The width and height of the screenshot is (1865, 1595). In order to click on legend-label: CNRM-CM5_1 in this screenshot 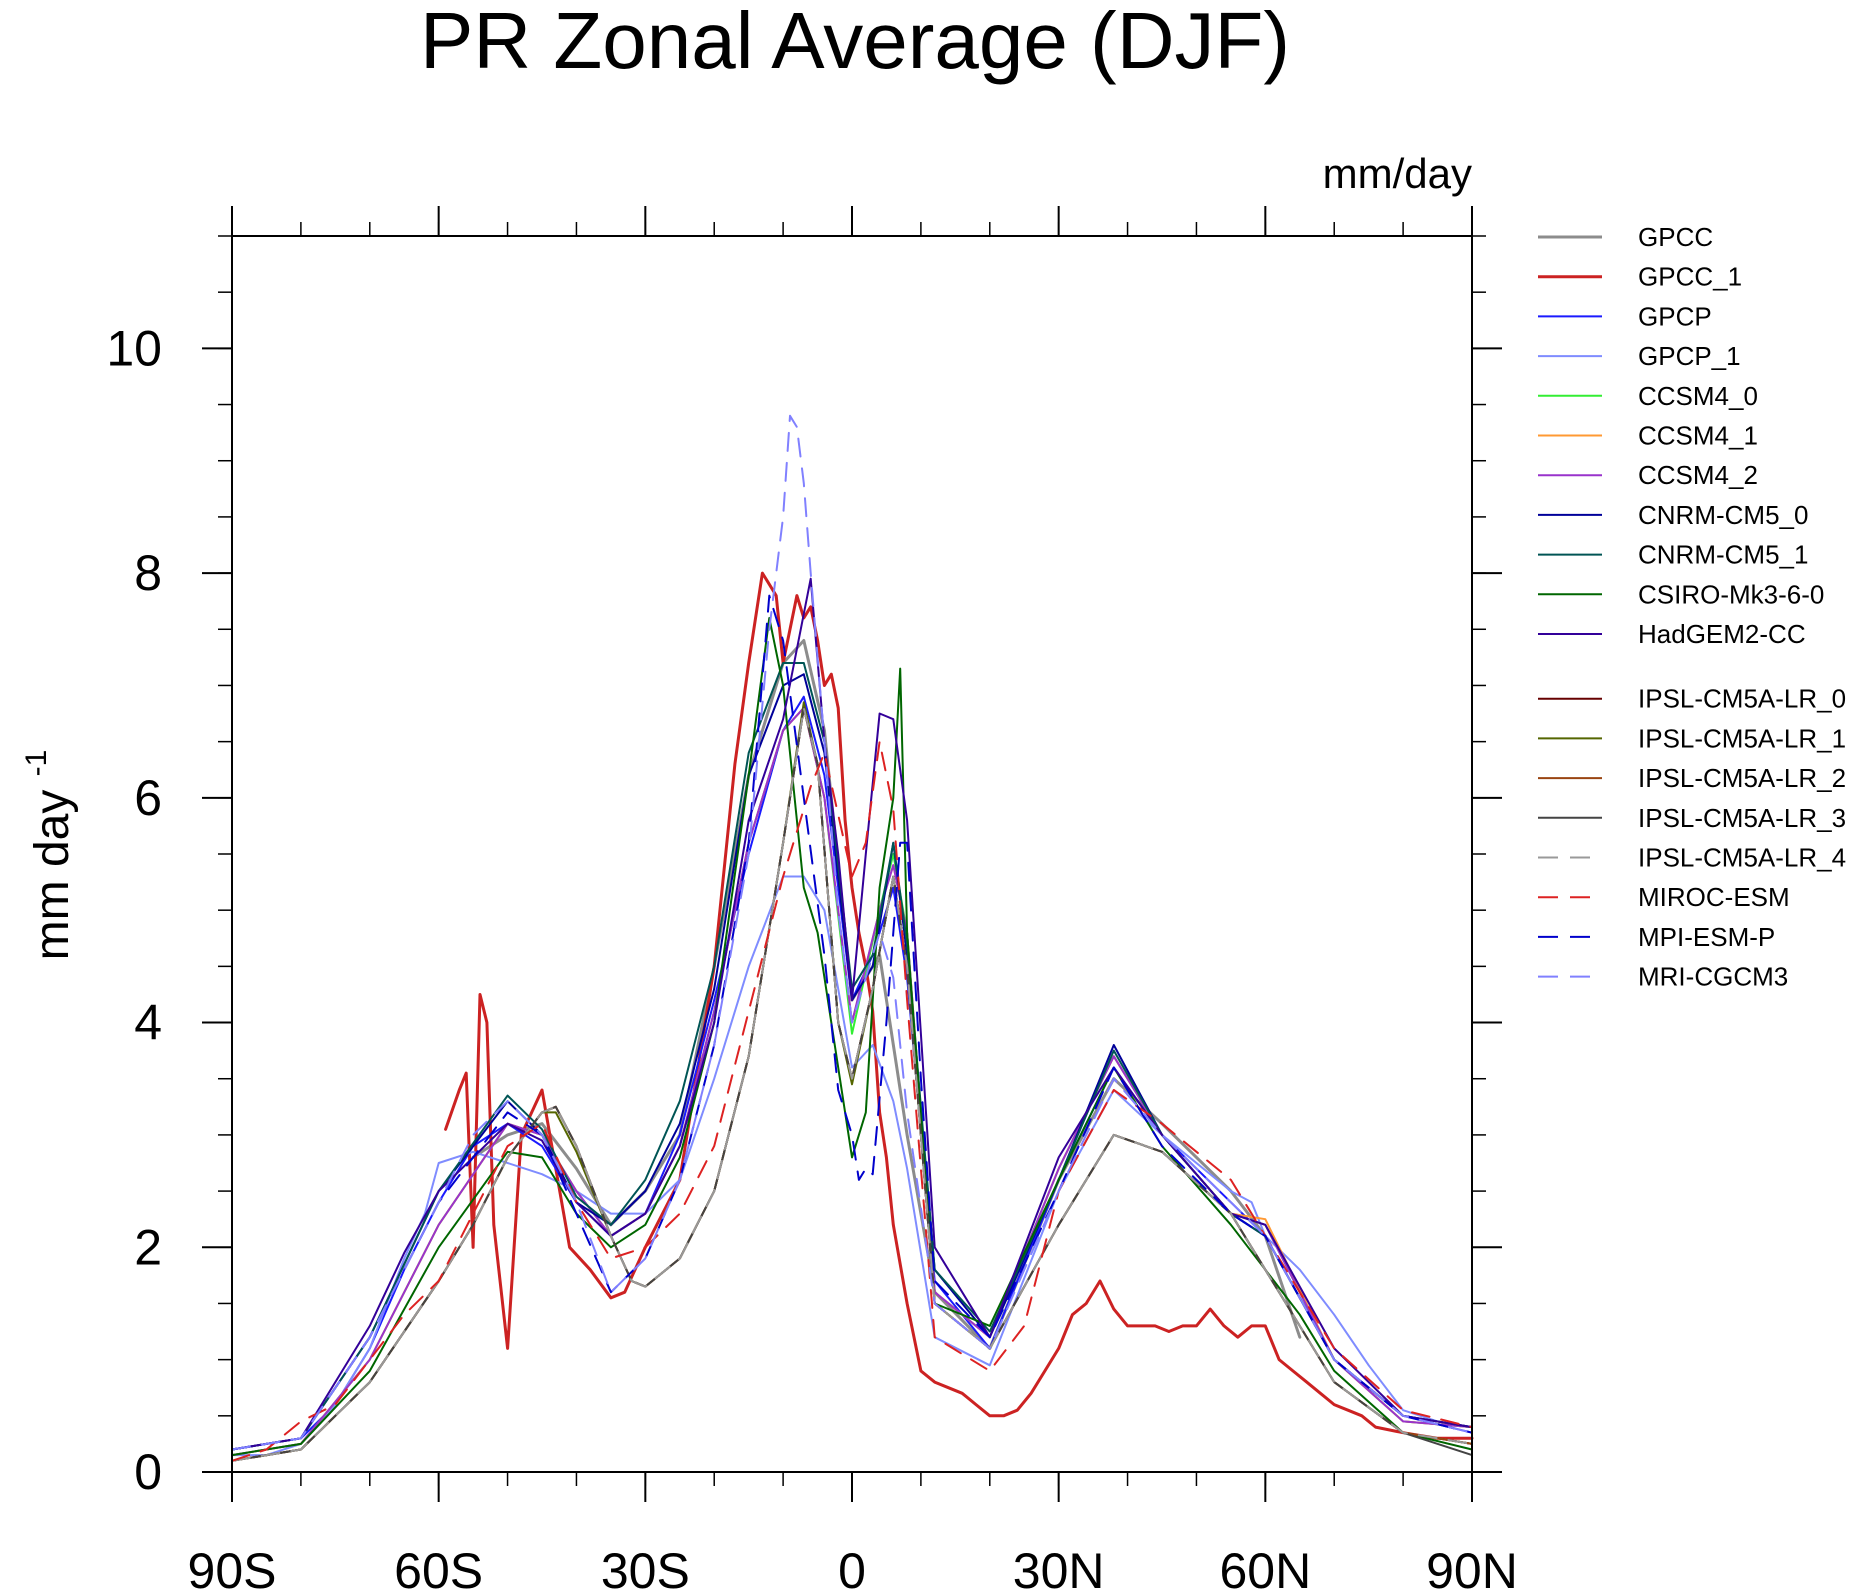, I will do `click(1723, 555)`.